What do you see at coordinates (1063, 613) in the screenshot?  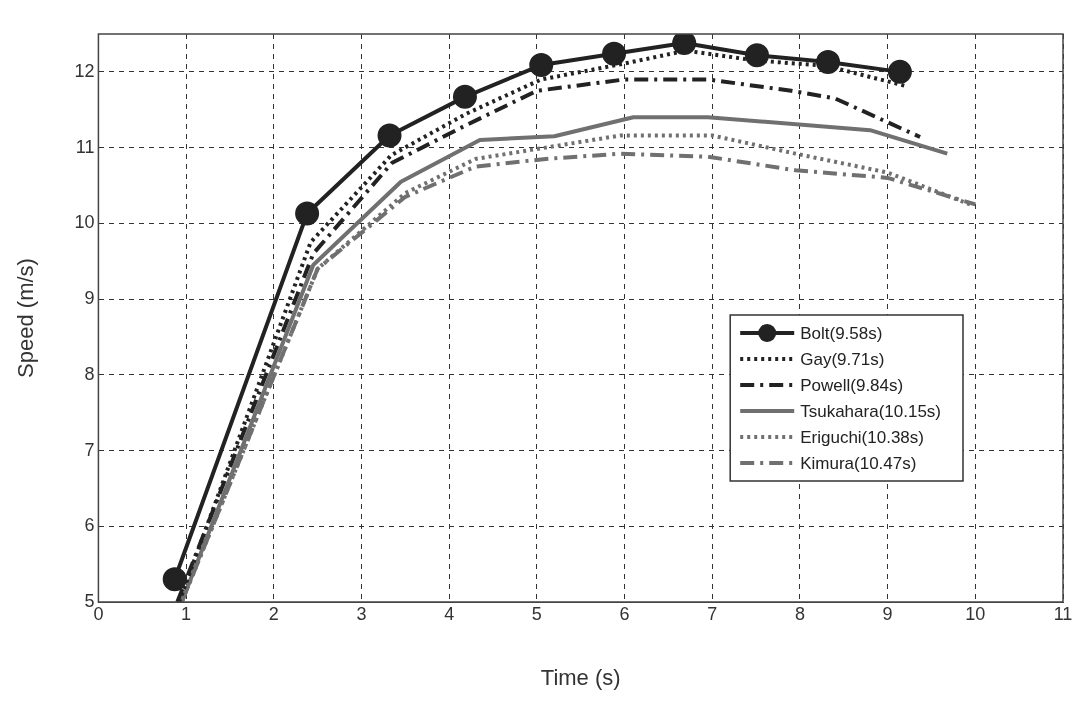 I see `x-tick-label: 11` at bounding box center [1063, 613].